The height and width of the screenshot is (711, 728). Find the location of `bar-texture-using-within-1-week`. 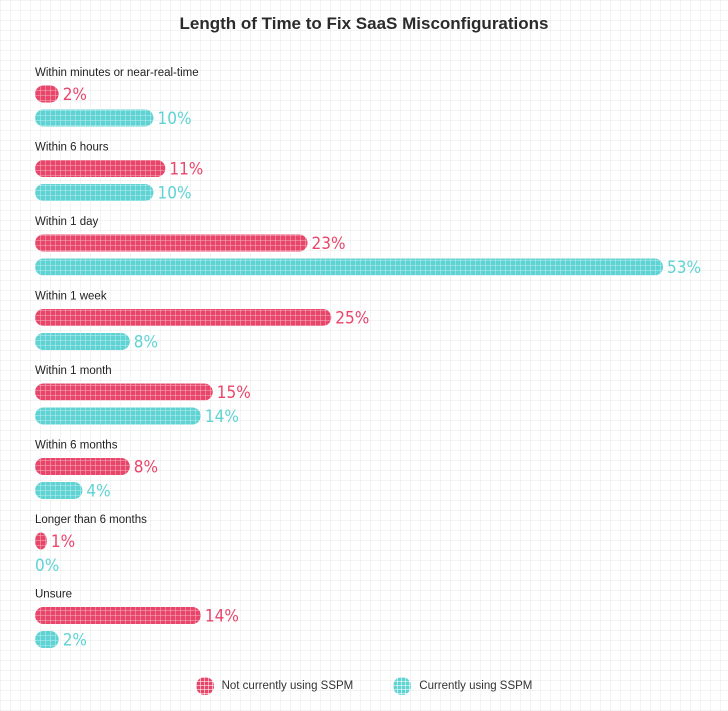

bar-texture-using-within-1-week is located at coordinates (82, 341).